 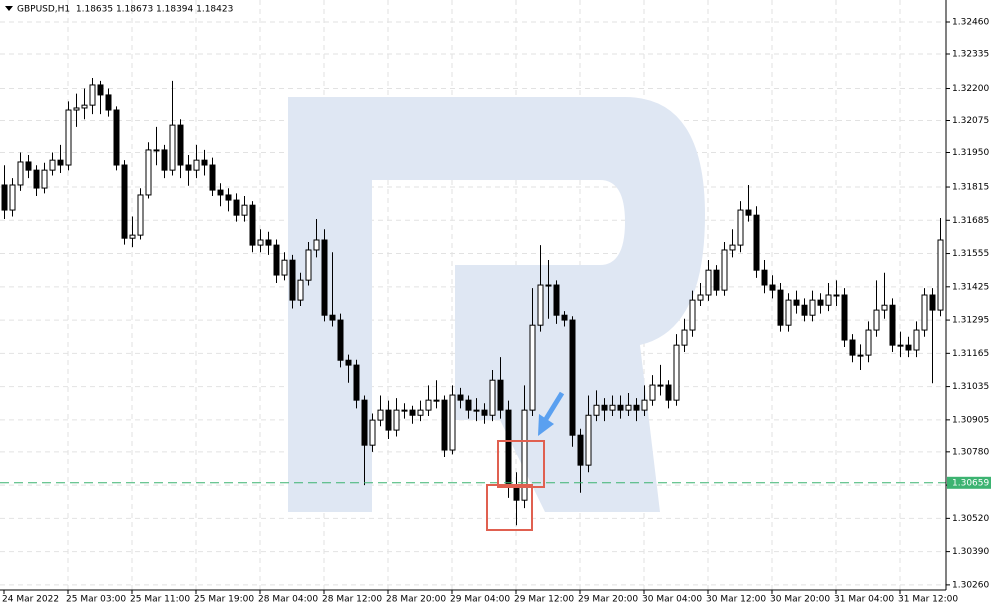 I want to click on y-tick-label: 1.30520, so click(x=970, y=519).